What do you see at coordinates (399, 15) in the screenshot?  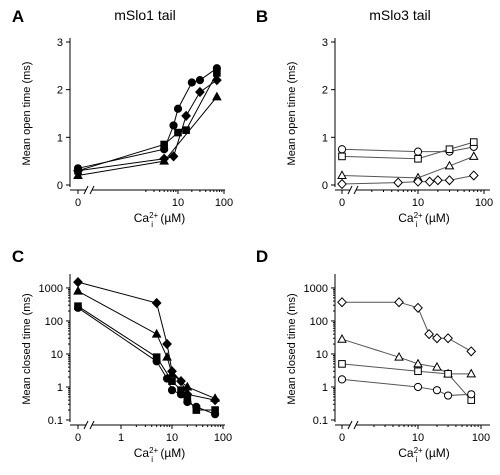 I see `panel-title: mSlo3 tail` at bounding box center [399, 15].